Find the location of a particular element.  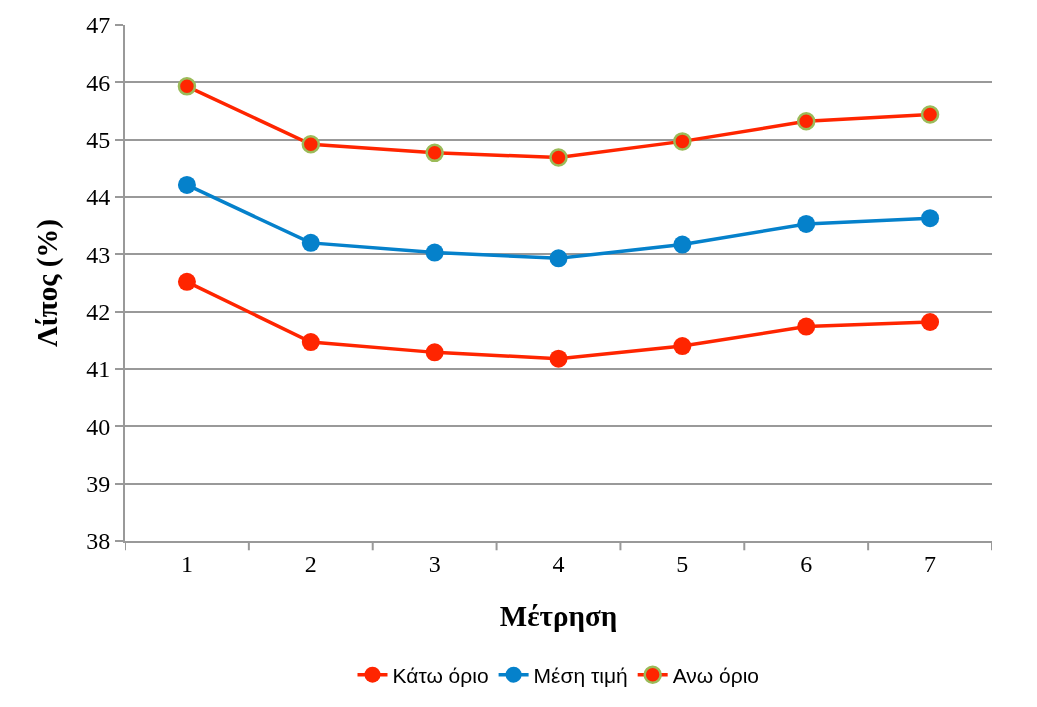

legend-label: Μέση τιμή is located at coordinates (580, 675).